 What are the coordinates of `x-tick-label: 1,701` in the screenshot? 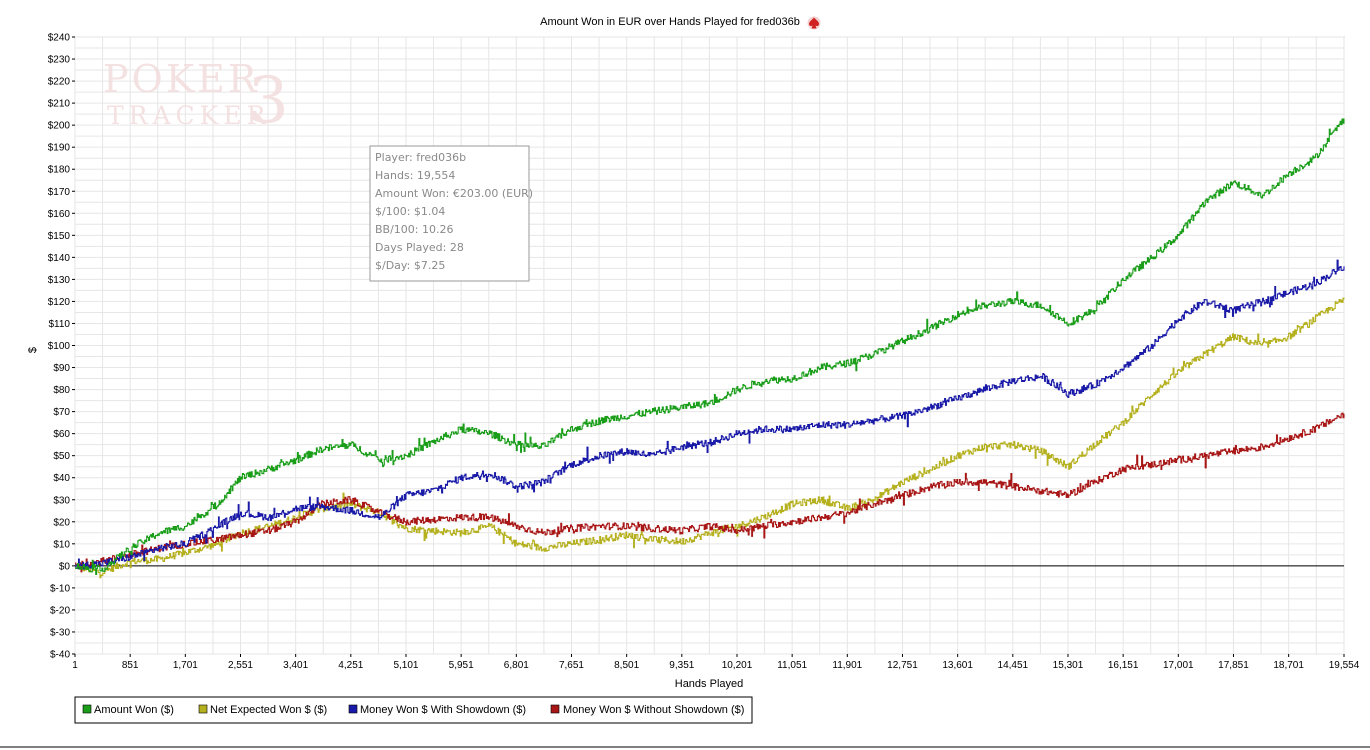 It's located at (185, 665).